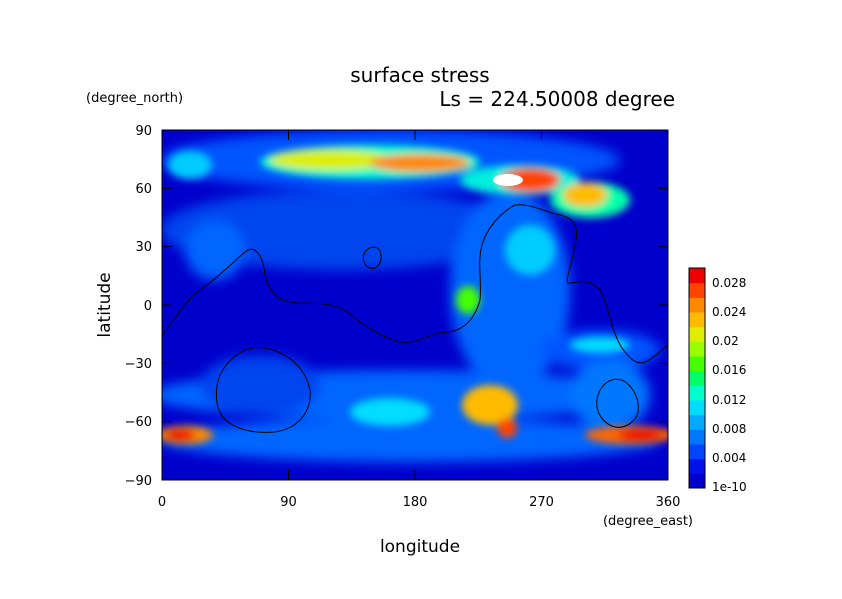  What do you see at coordinates (729, 400) in the screenshot?
I see `colorbar-label: 0.012` at bounding box center [729, 400].